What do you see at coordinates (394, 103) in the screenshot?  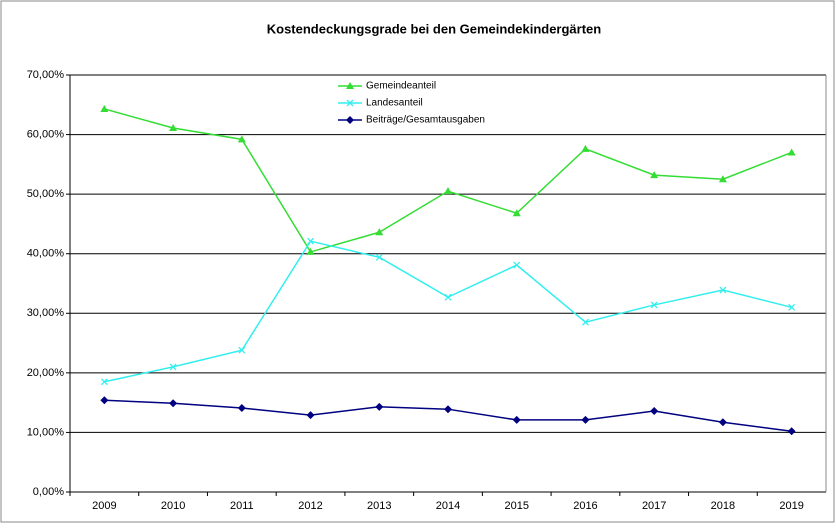 I see `legend-label: Landesanteil` at bounding box center [394, 103].